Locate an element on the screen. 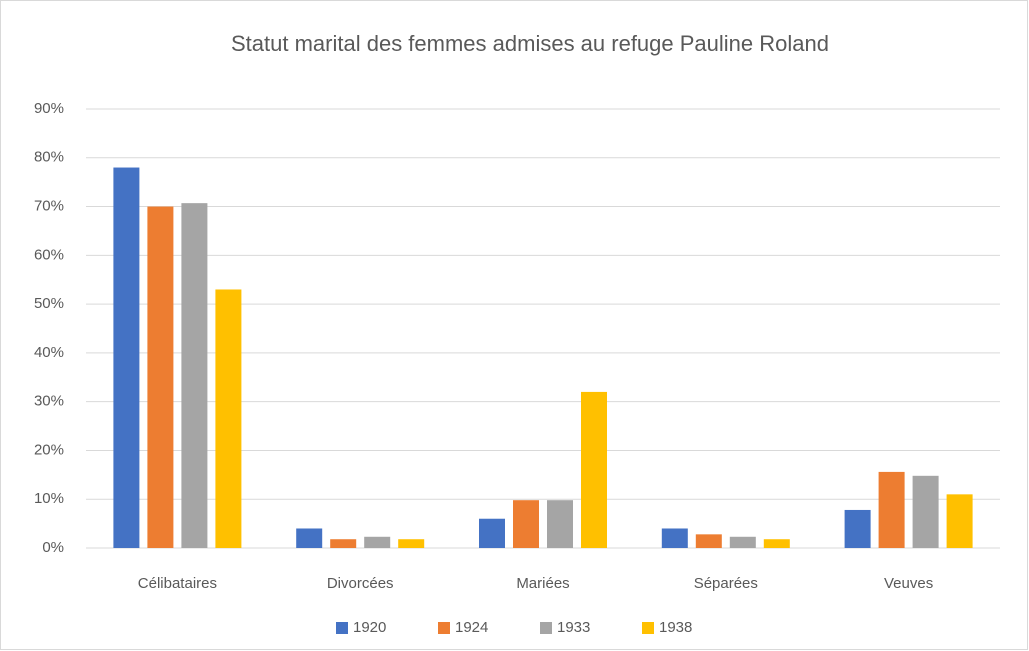  y-tick-label: 10% is located at coordinates (49, 498).